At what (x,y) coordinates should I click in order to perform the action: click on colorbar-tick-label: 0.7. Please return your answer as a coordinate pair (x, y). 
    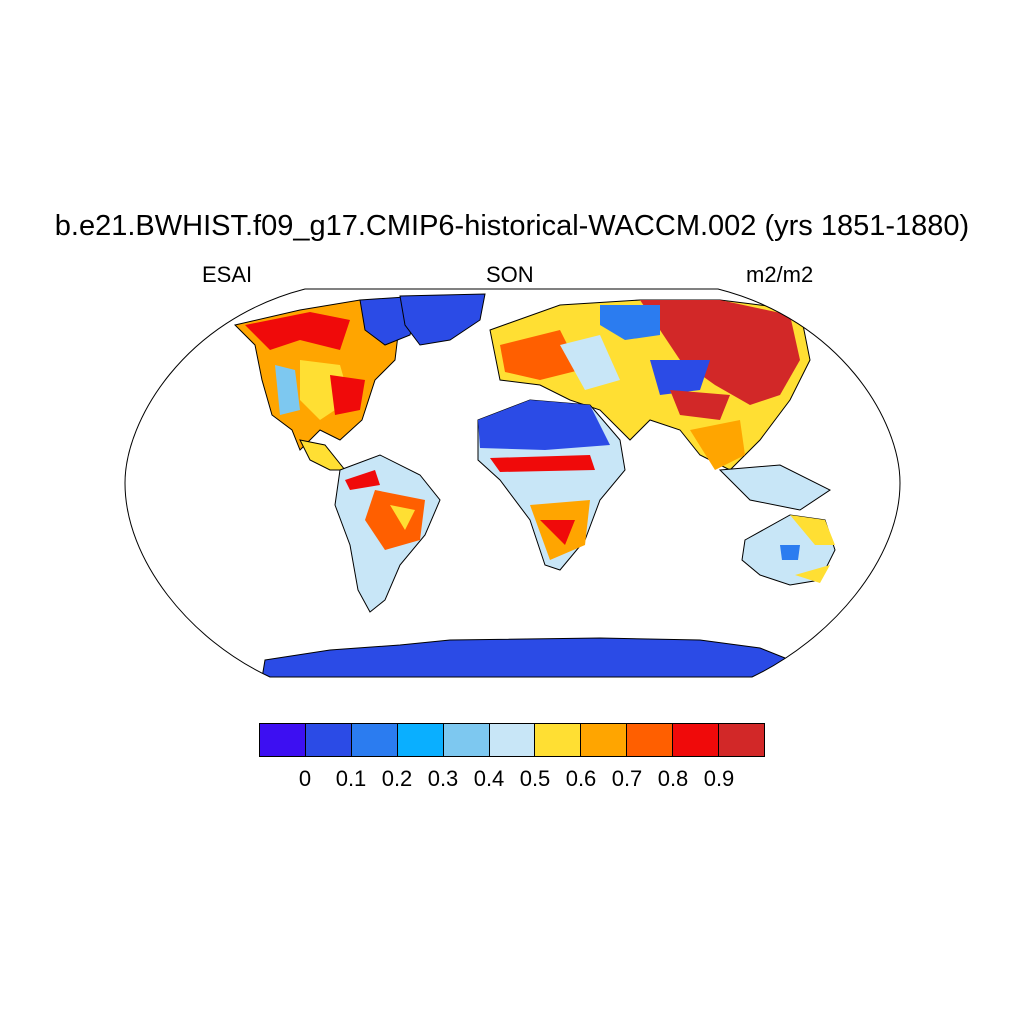
    Looking at the image, I should click on (627, 778).